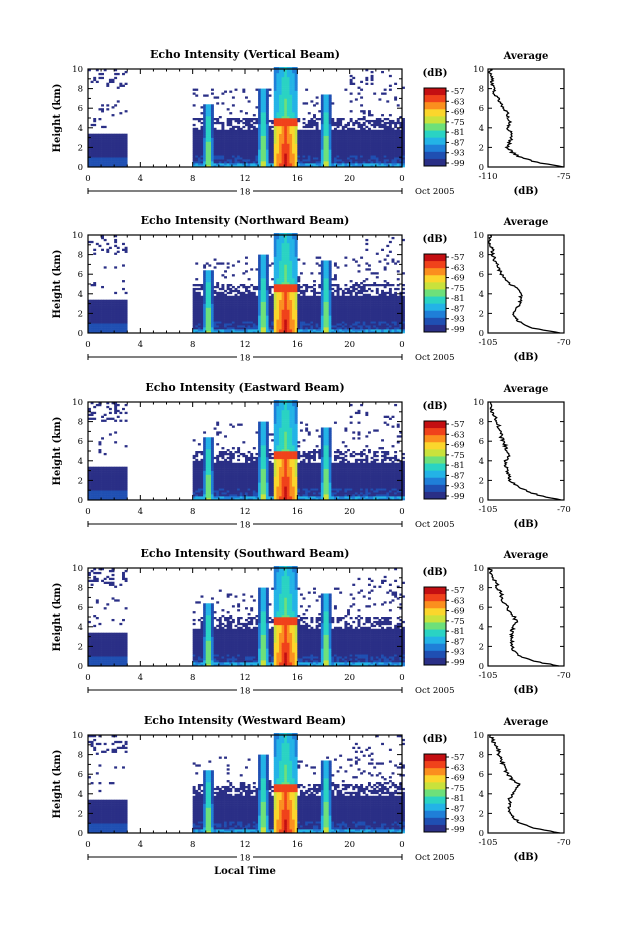 This screenshot has height=933, width=620. Describe the element at coordinates (487, 177) in the screenshot. I see `average-x-tick-label: -110` at that location.